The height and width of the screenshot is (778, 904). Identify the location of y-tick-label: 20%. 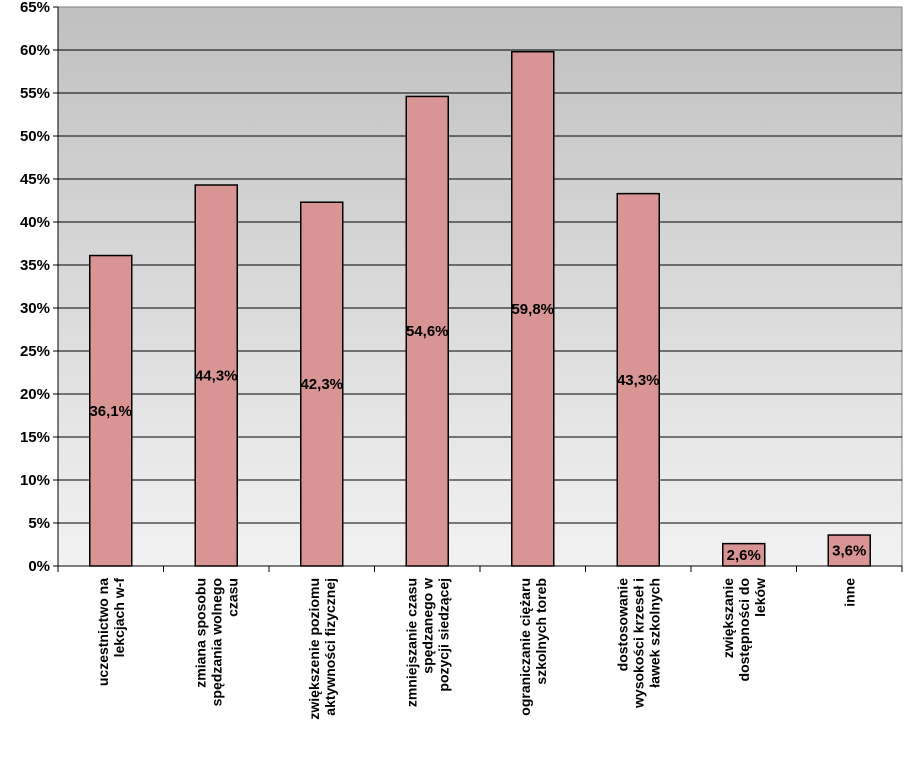
(35, 394).